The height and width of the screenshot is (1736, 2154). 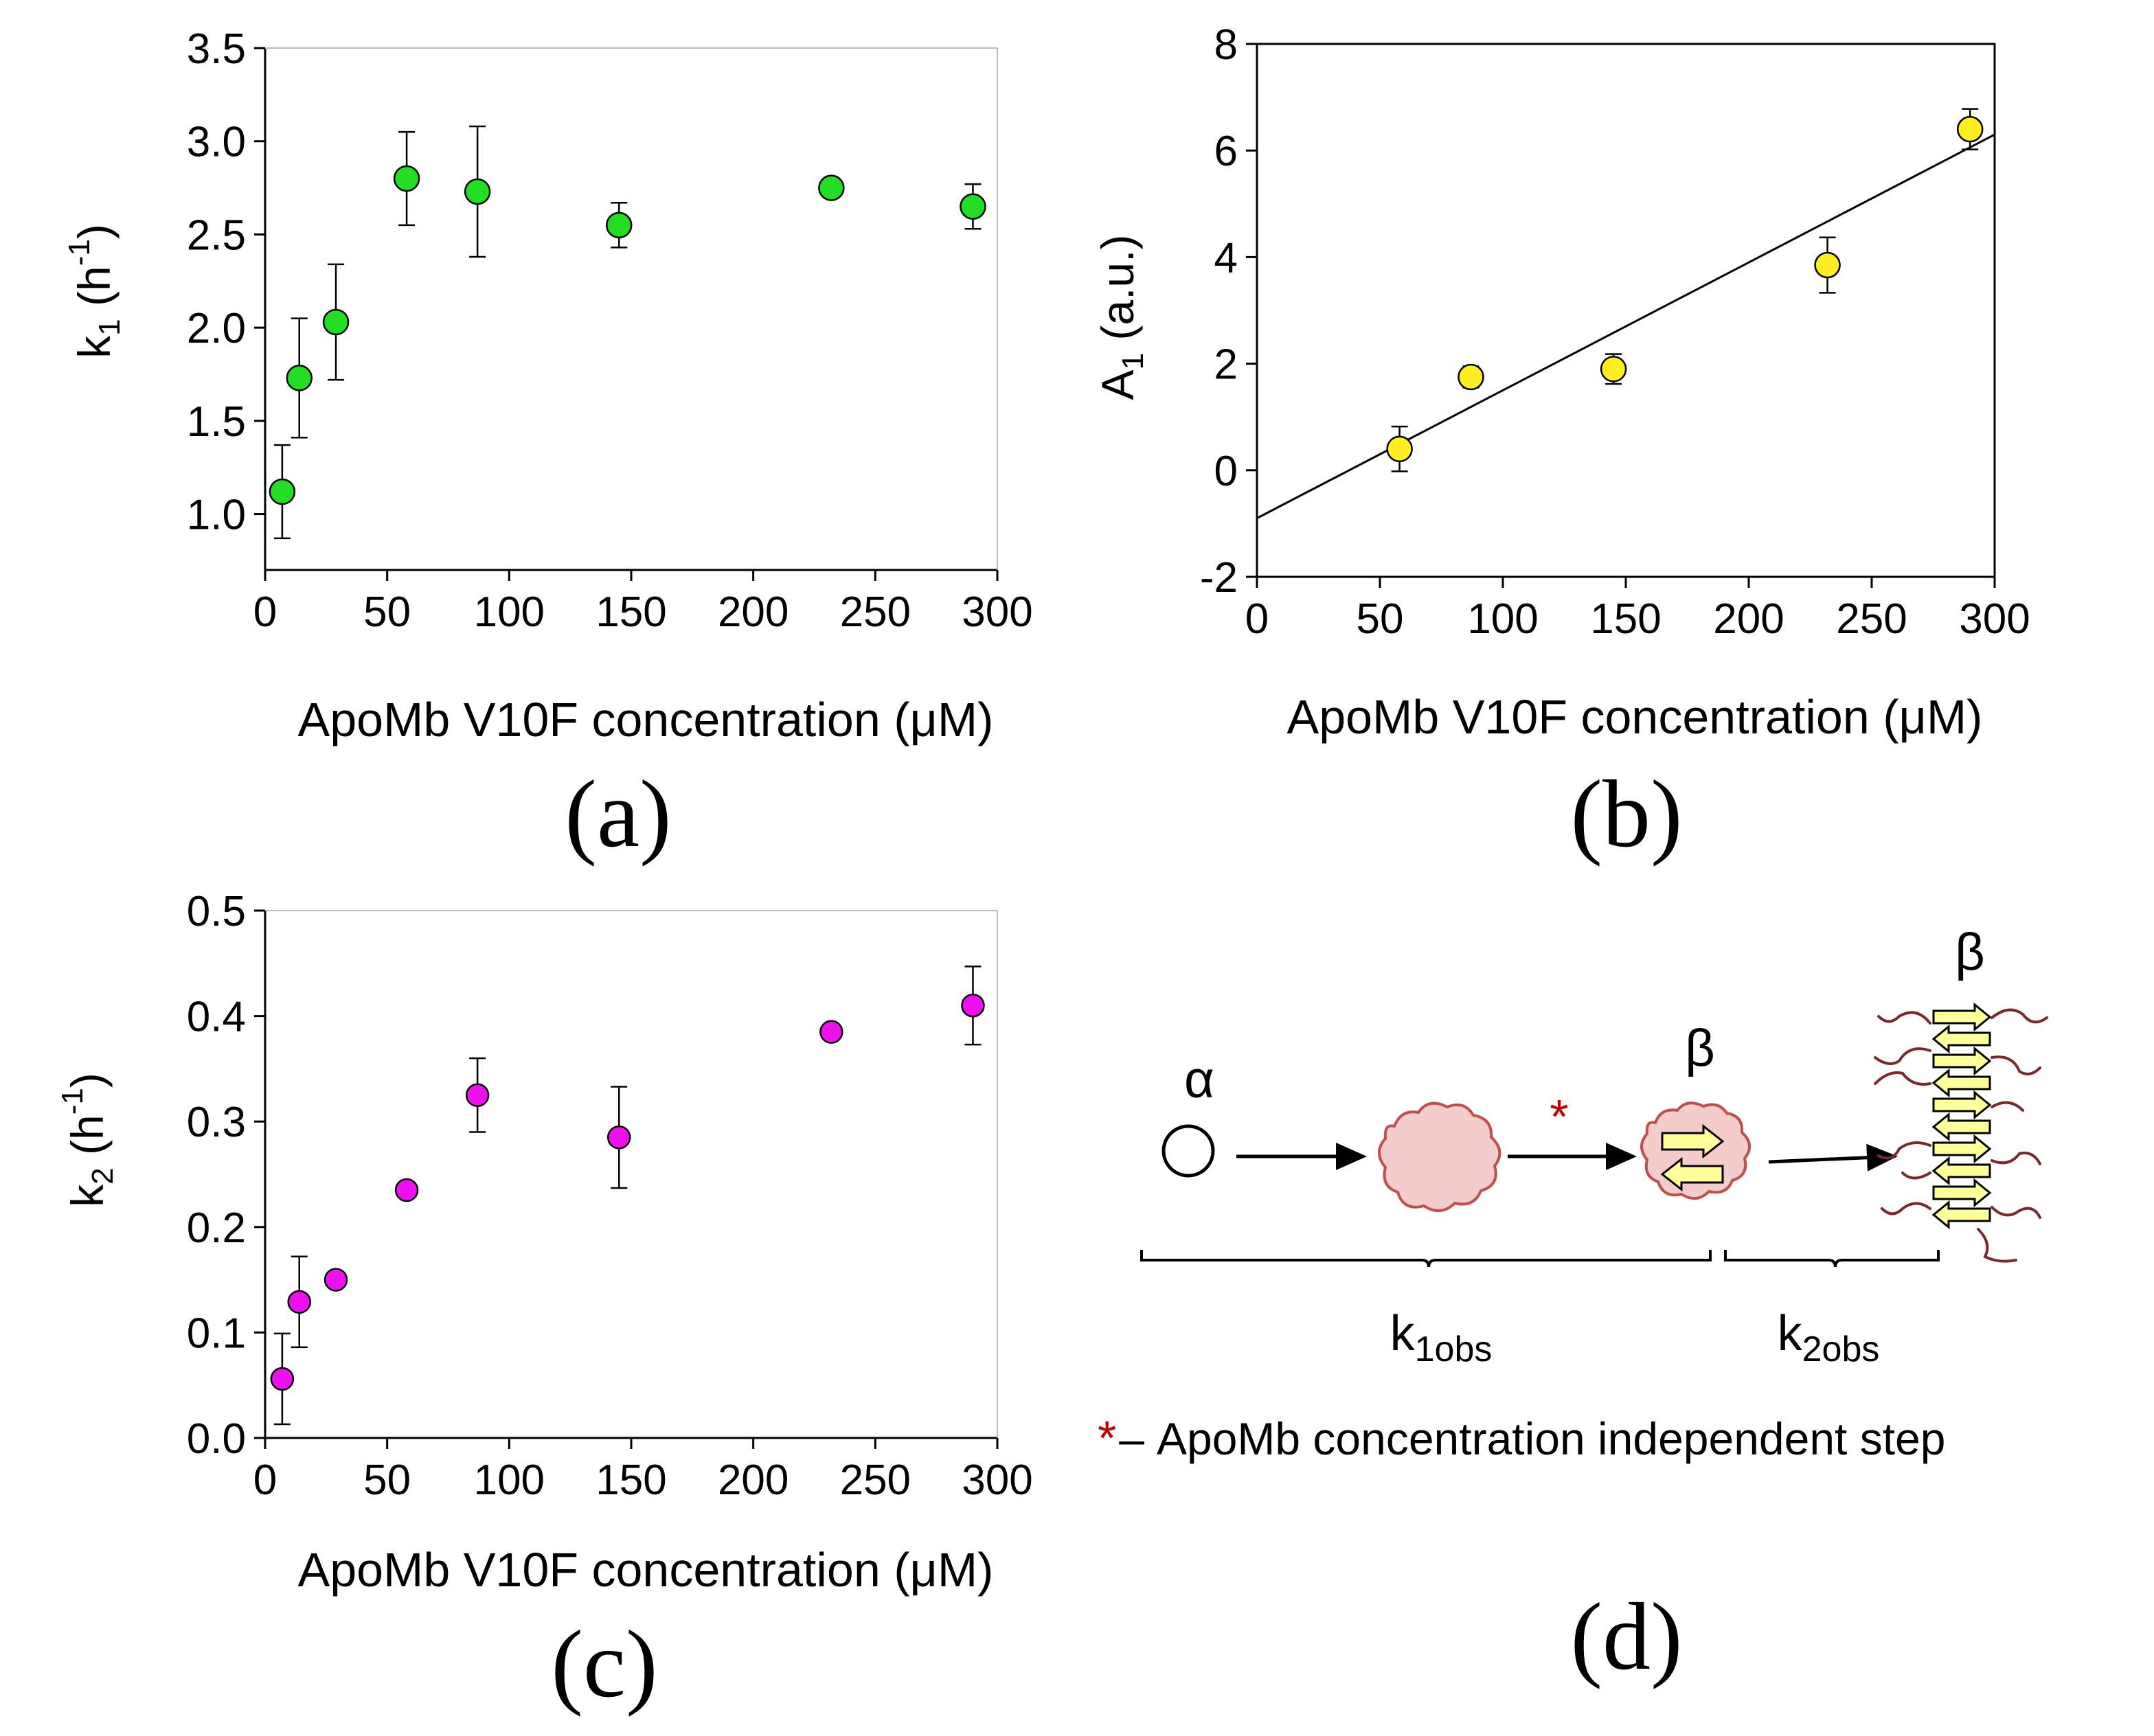 I want to click on k1-brace-icon, so click(x=1426, y=1259).